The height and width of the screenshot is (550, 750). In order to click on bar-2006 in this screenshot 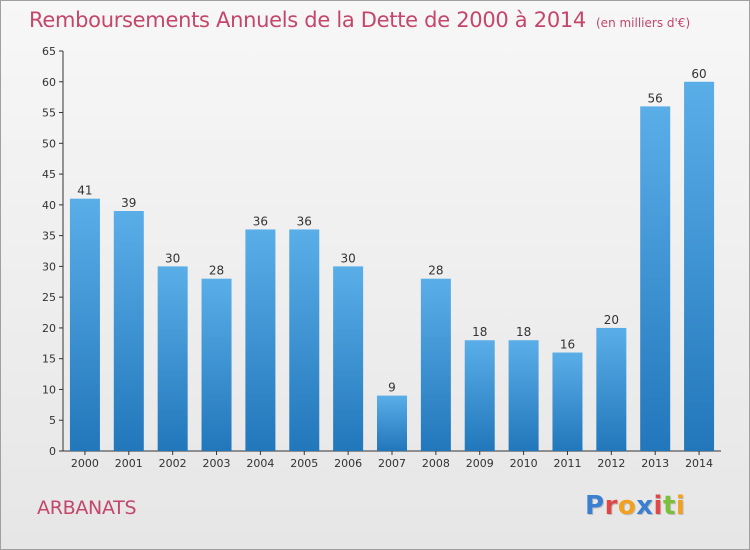, I will do `click(348, 358)`.